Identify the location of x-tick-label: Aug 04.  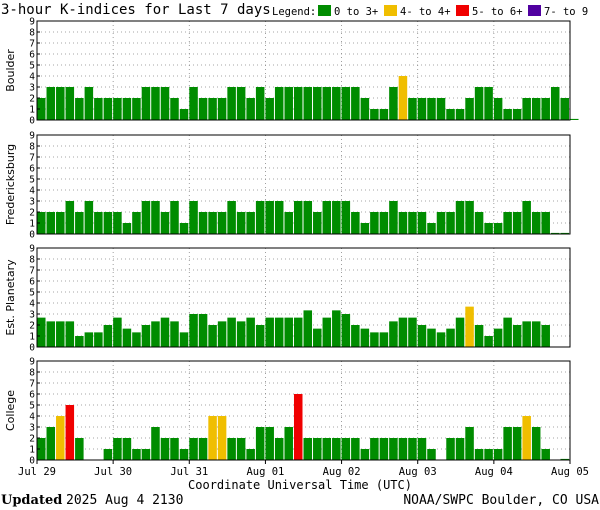
(494, 472).